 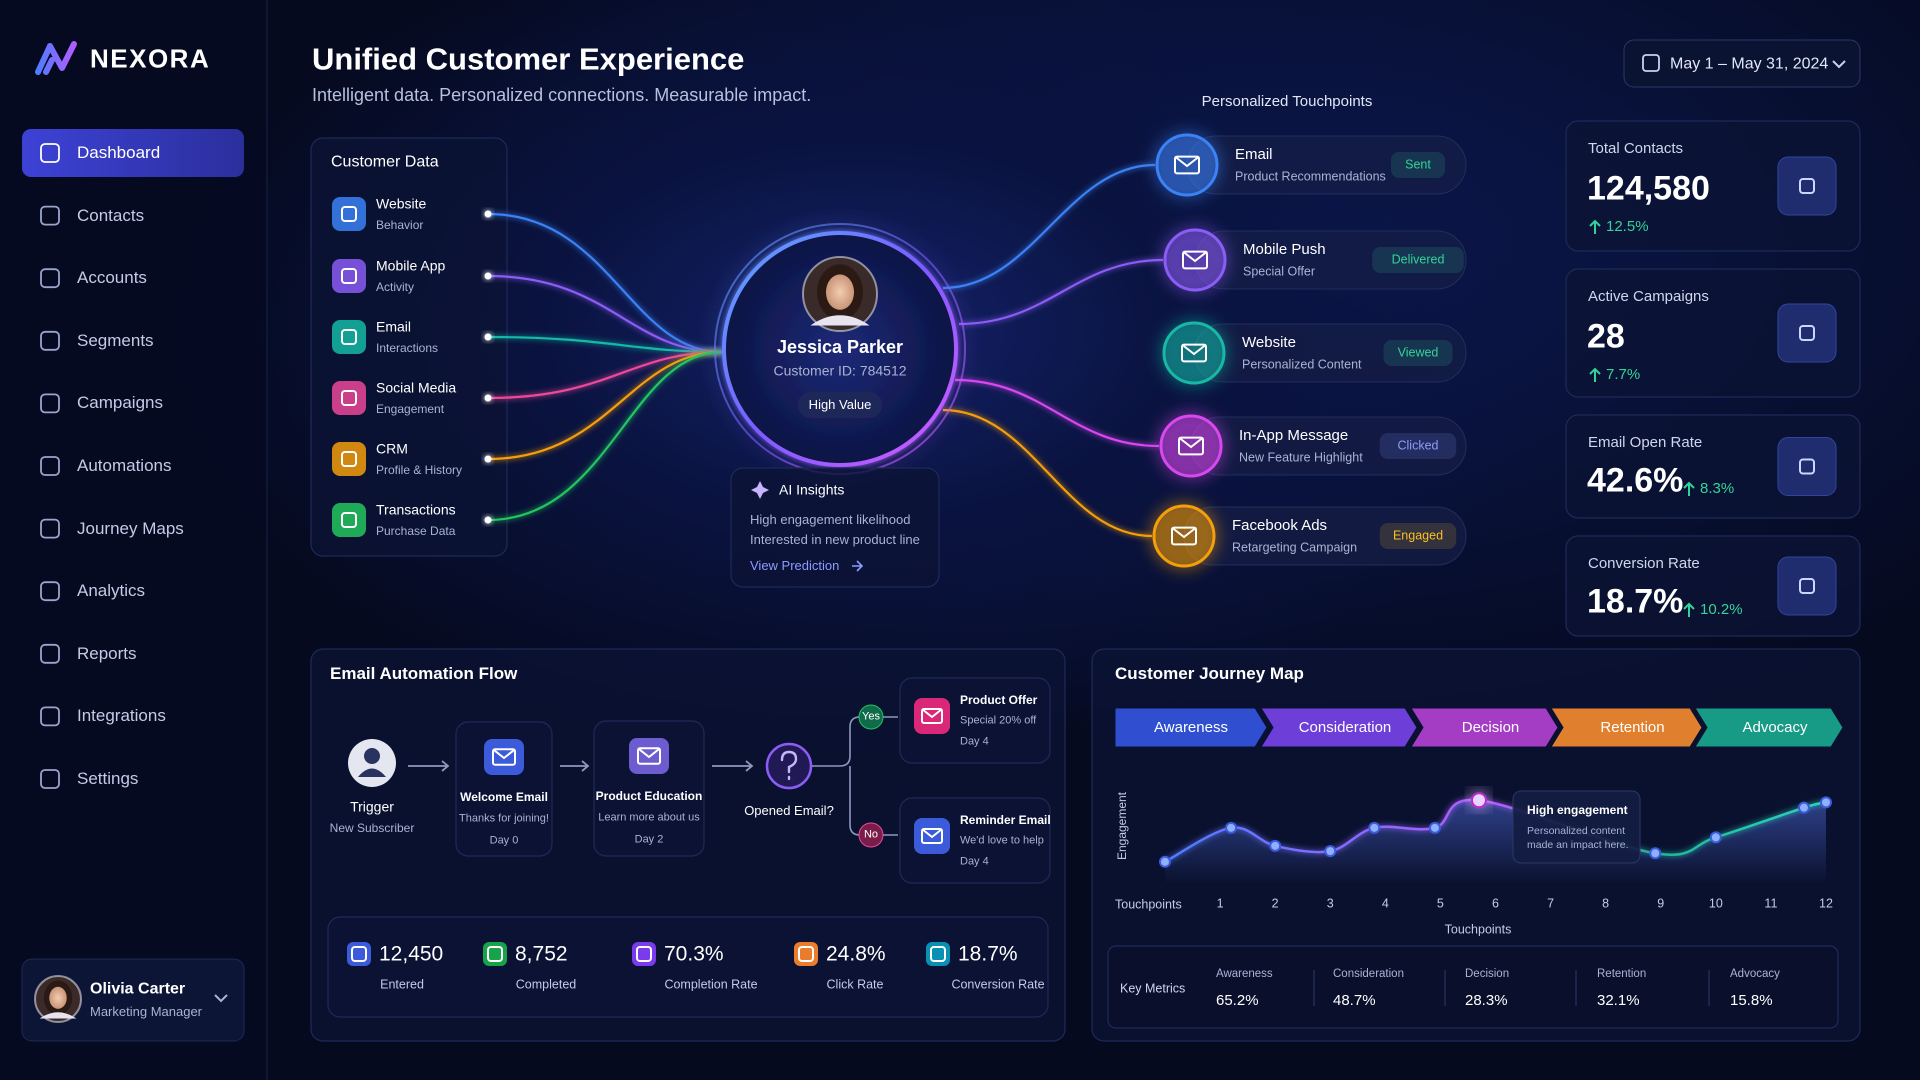 I want to click on stat-label: Entered, so click(x=402, y=984).